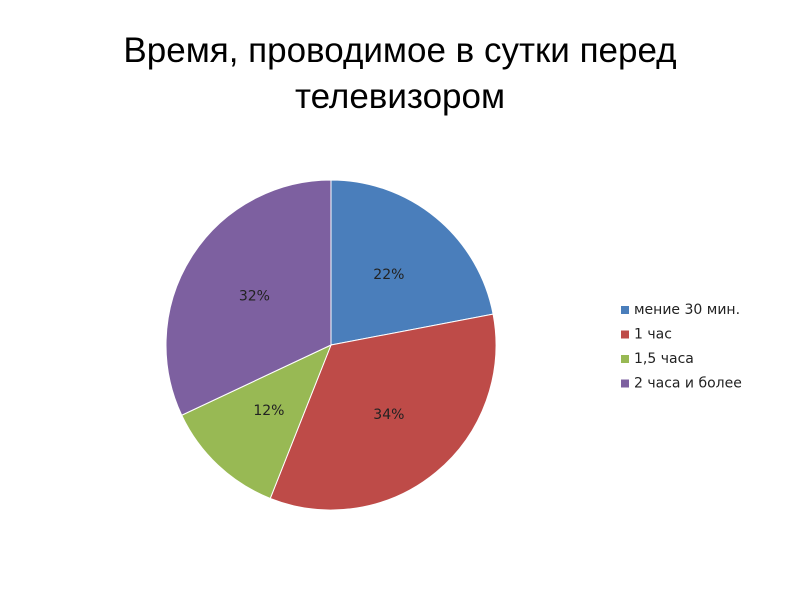 The image size is (800, 600). Describe the element at coordinates (687, 310) in the screenshot. I see `legend-label: мение 30 мин.` at that location.